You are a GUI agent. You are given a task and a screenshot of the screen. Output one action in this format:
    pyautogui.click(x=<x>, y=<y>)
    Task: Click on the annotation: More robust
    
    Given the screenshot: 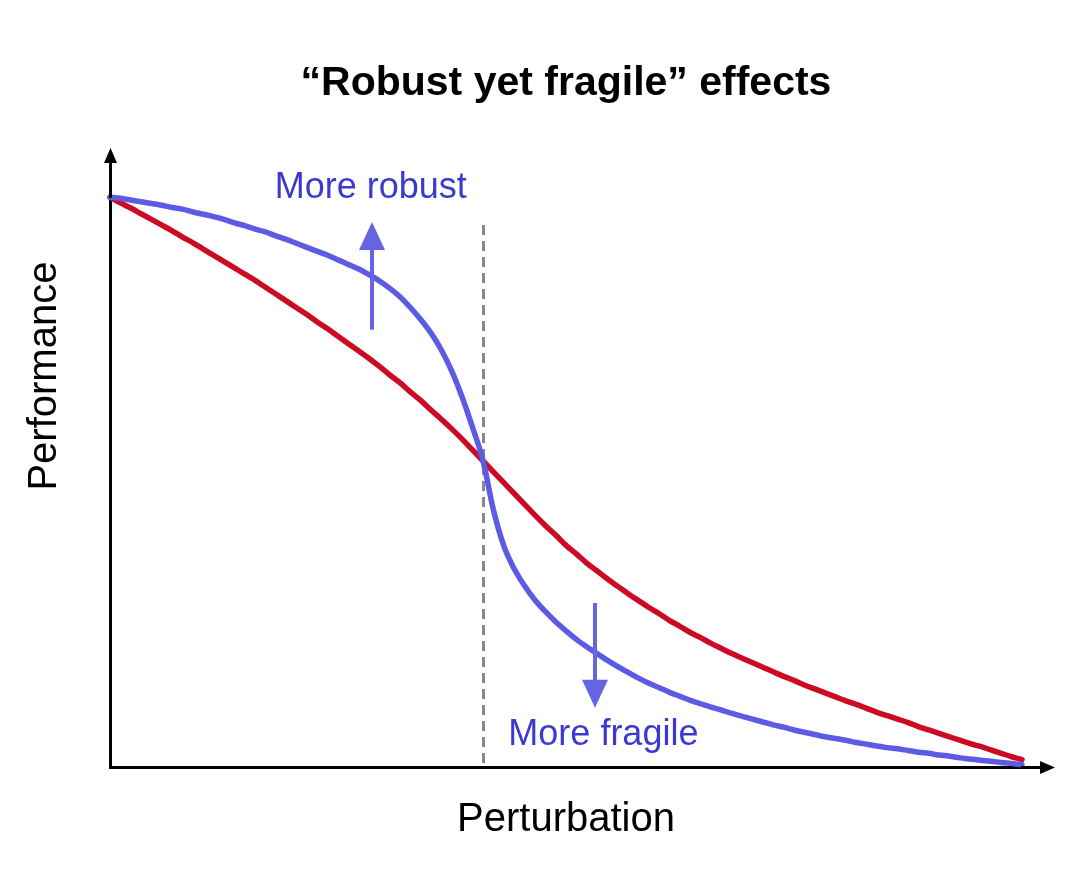 What is the action you would take?
    pyautogui.click(x=370, y=186)
    